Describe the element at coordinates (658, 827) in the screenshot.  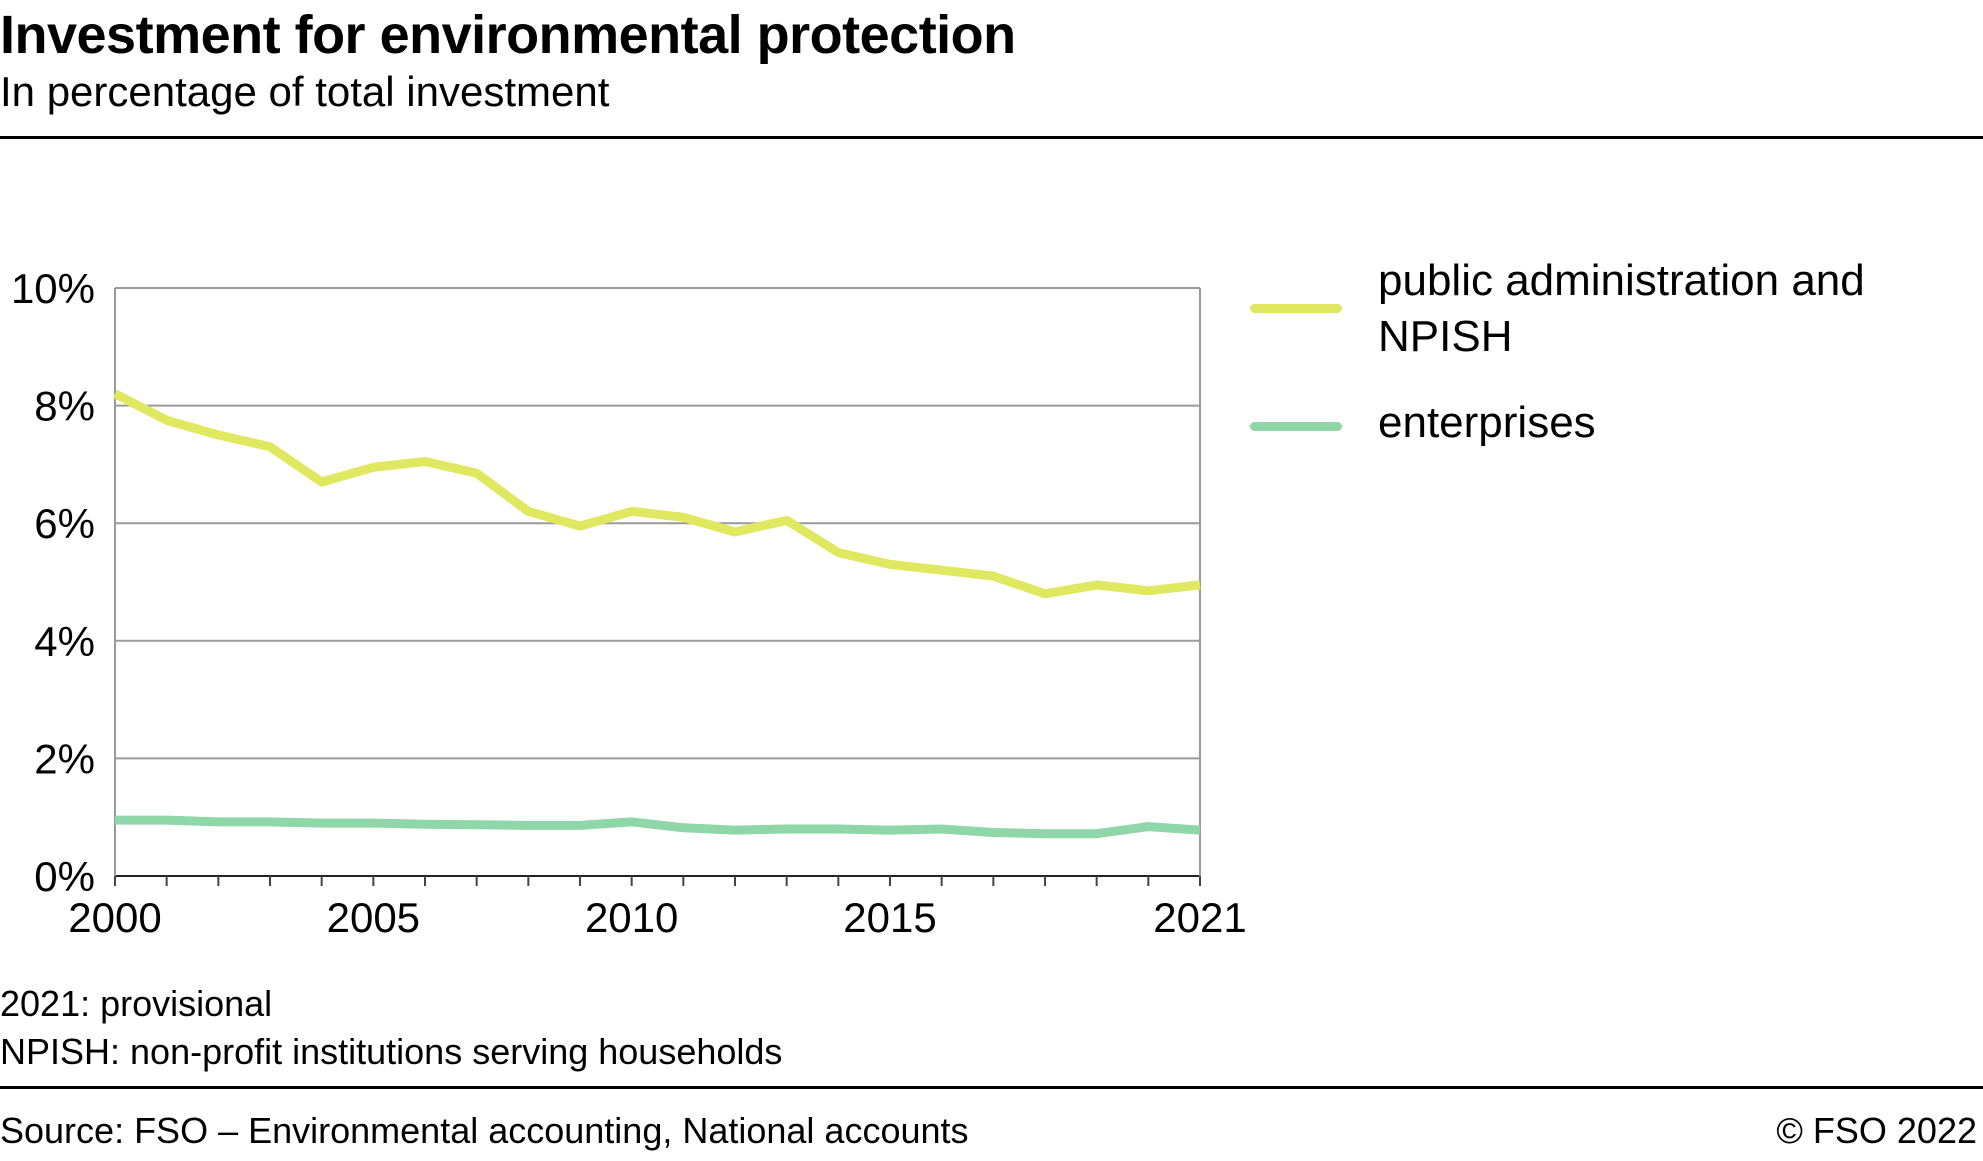
I see `series-line-enterprises` at that location.